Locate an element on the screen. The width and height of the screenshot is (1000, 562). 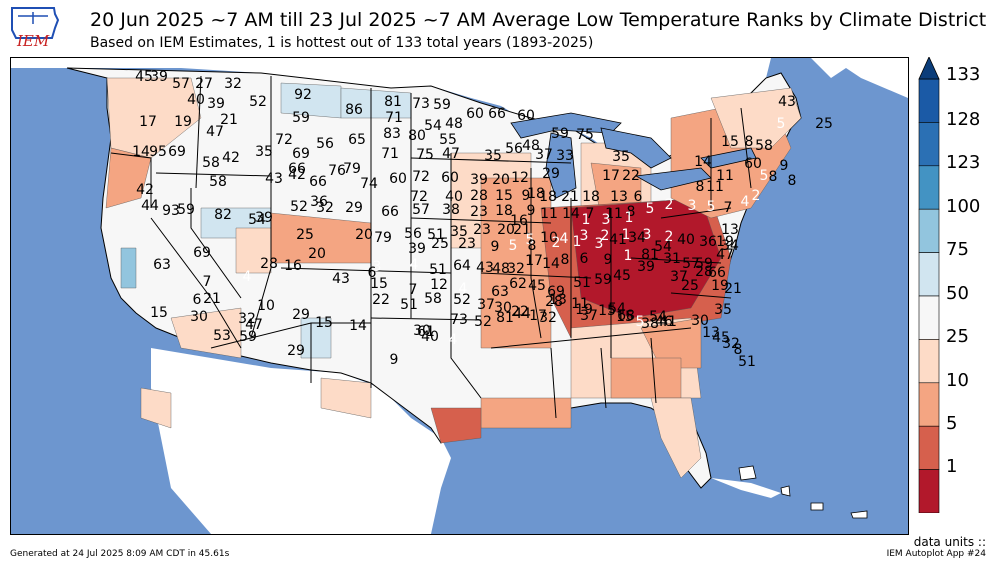
district-rank-label: 35 is located at coordinates (459, 232).